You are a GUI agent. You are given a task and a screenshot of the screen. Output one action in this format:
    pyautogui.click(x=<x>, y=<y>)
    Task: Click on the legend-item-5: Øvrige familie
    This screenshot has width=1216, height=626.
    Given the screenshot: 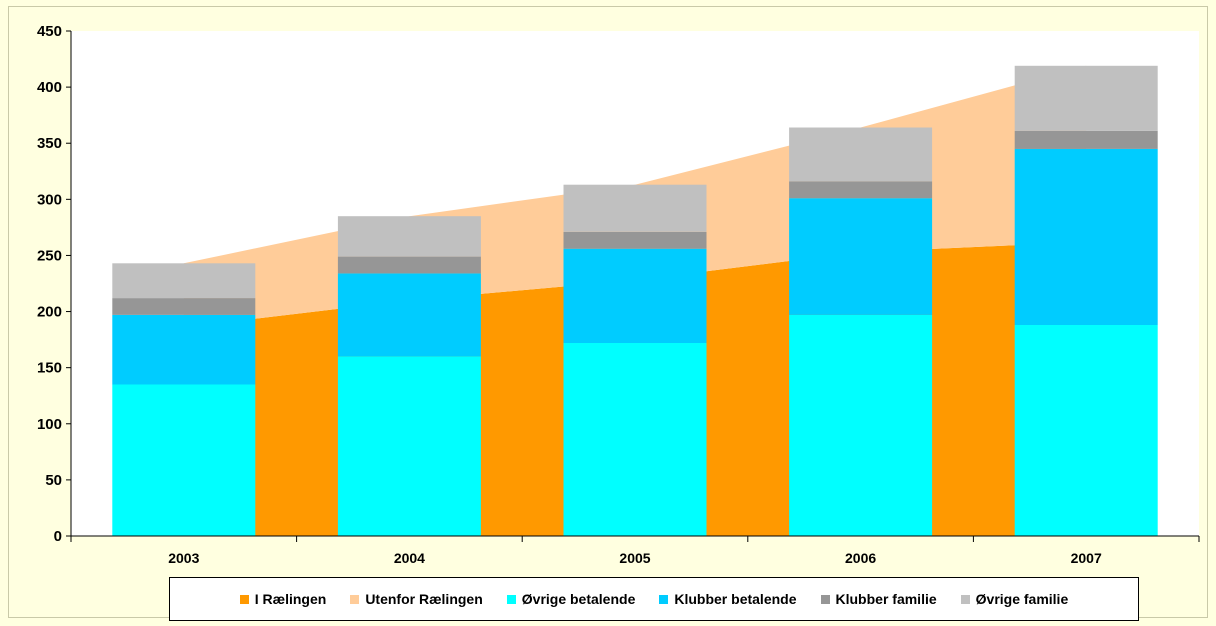 What is the action you would take?
    pyautogui.click(x=1014, y=599)
    